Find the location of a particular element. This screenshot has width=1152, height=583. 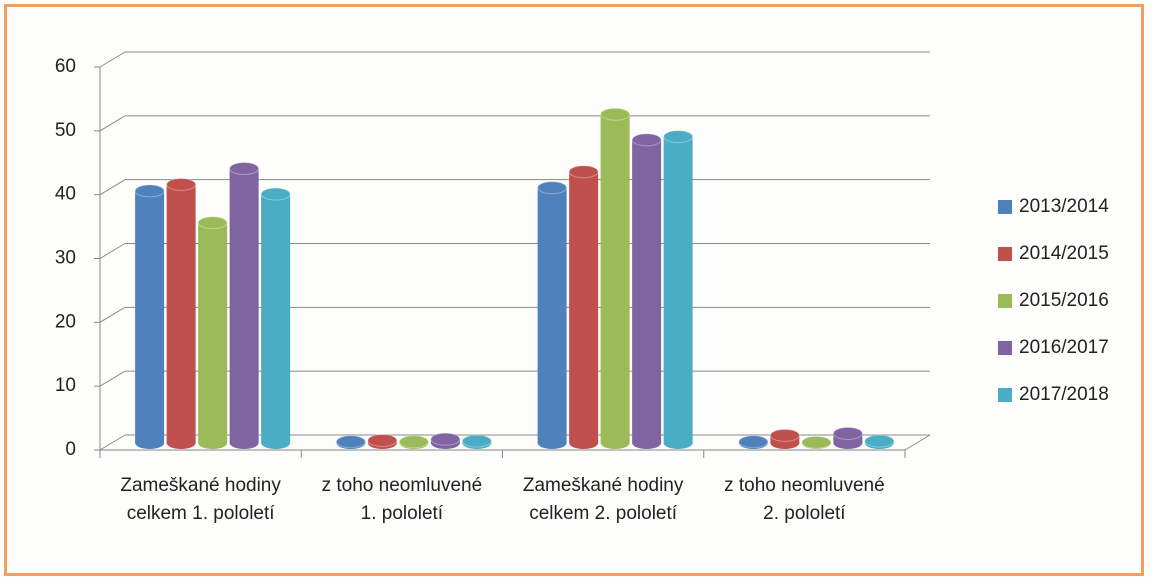

y-tick-label: 60 is located at coordinates (65, 66).